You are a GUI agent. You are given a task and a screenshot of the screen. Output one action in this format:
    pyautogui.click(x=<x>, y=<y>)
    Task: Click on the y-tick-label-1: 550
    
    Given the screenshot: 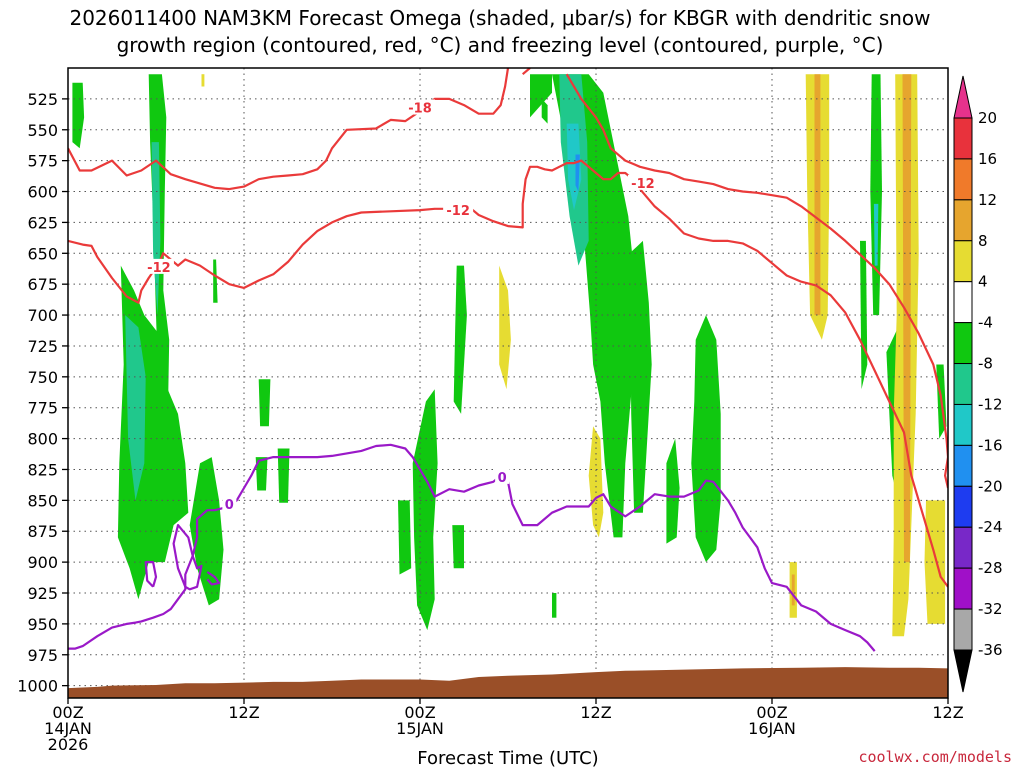 What is the action you would take?
    pyautogui.click(x=42, y=130)
    